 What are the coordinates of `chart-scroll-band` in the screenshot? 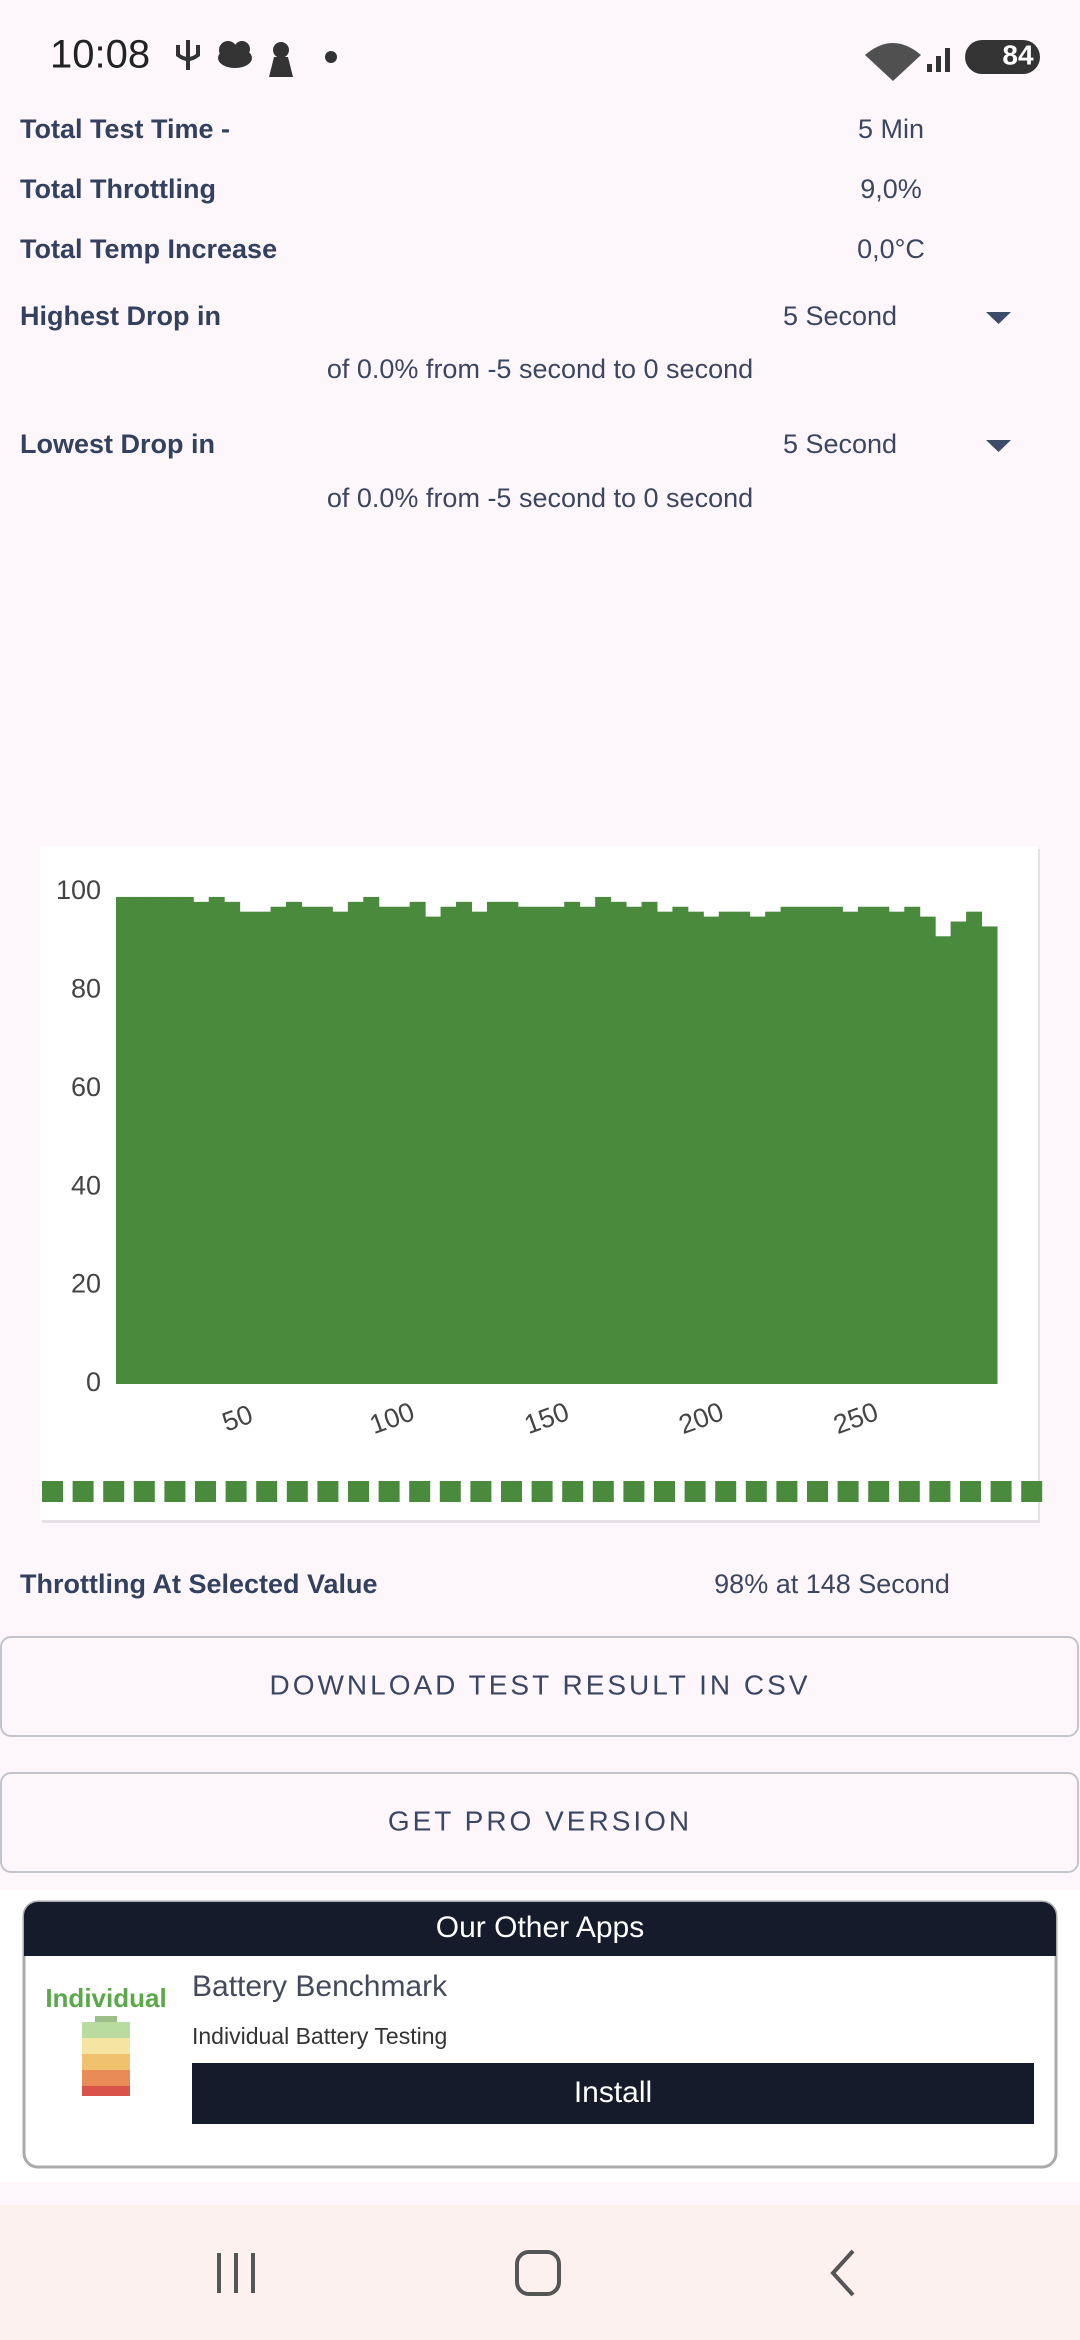 It's located at (542, 1491).